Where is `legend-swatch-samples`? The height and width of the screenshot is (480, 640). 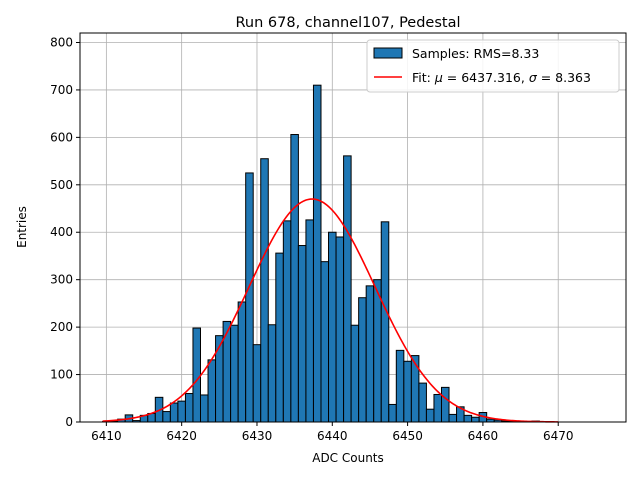
legend-swatch-samples is located at coordinates (388, 53).